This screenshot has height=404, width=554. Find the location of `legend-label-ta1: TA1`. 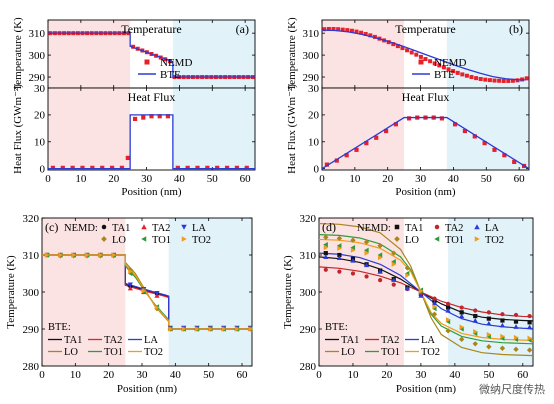

legend-label-ta1: TA1 is located at coordinates (414, 228).